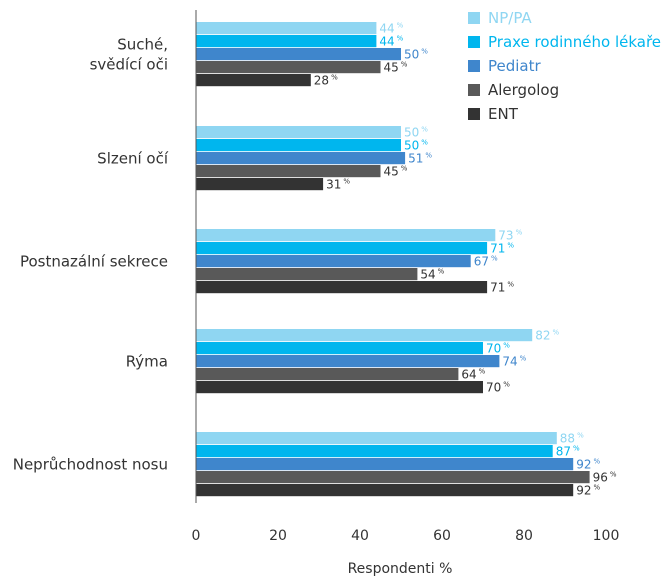 This screenshot has height=578, width=669. I want to click on data-label: 67%, so click(486, 262).